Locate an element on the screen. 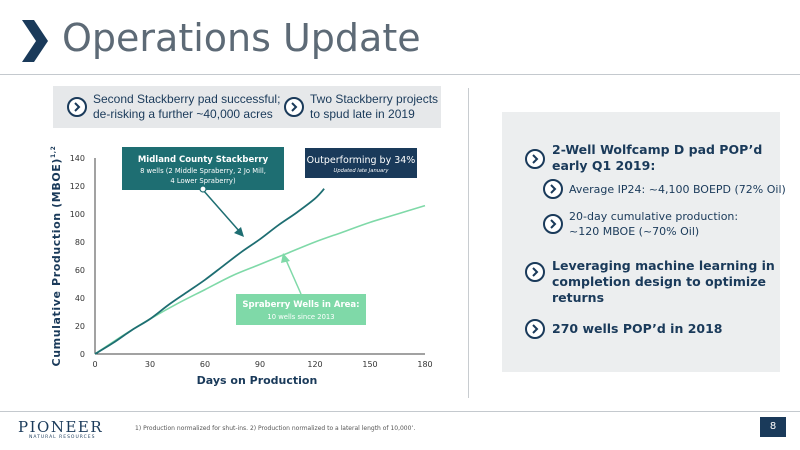  stackberry-label-title: Midland County Stackberry is located at coordinates (203, 160).